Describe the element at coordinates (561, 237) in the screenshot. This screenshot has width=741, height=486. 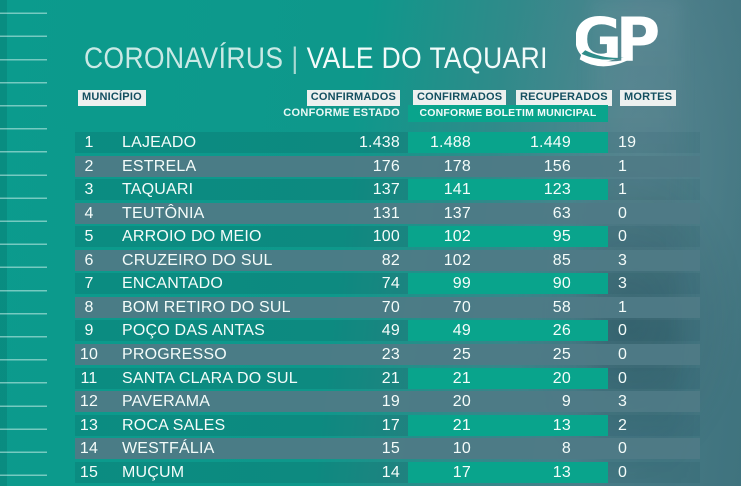
I see `recovered-value: 95` at that location.